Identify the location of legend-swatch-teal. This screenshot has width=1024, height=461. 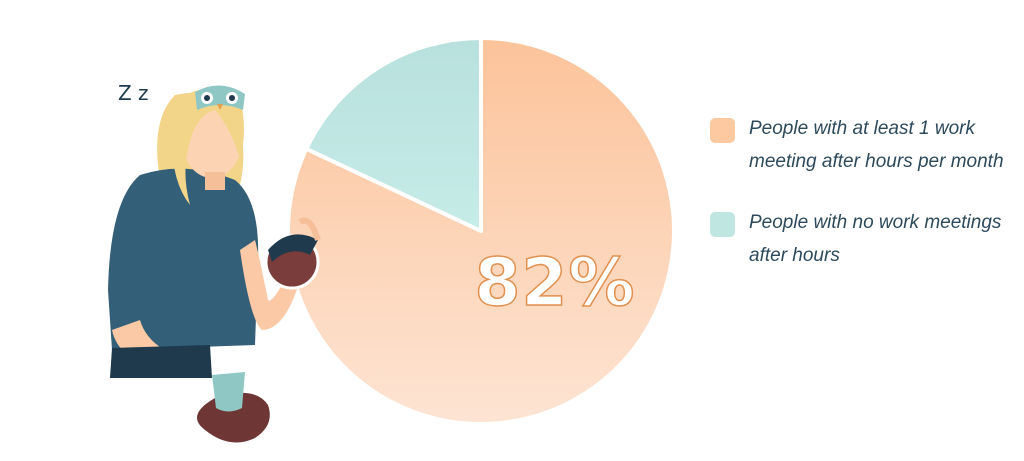
(722, 224).